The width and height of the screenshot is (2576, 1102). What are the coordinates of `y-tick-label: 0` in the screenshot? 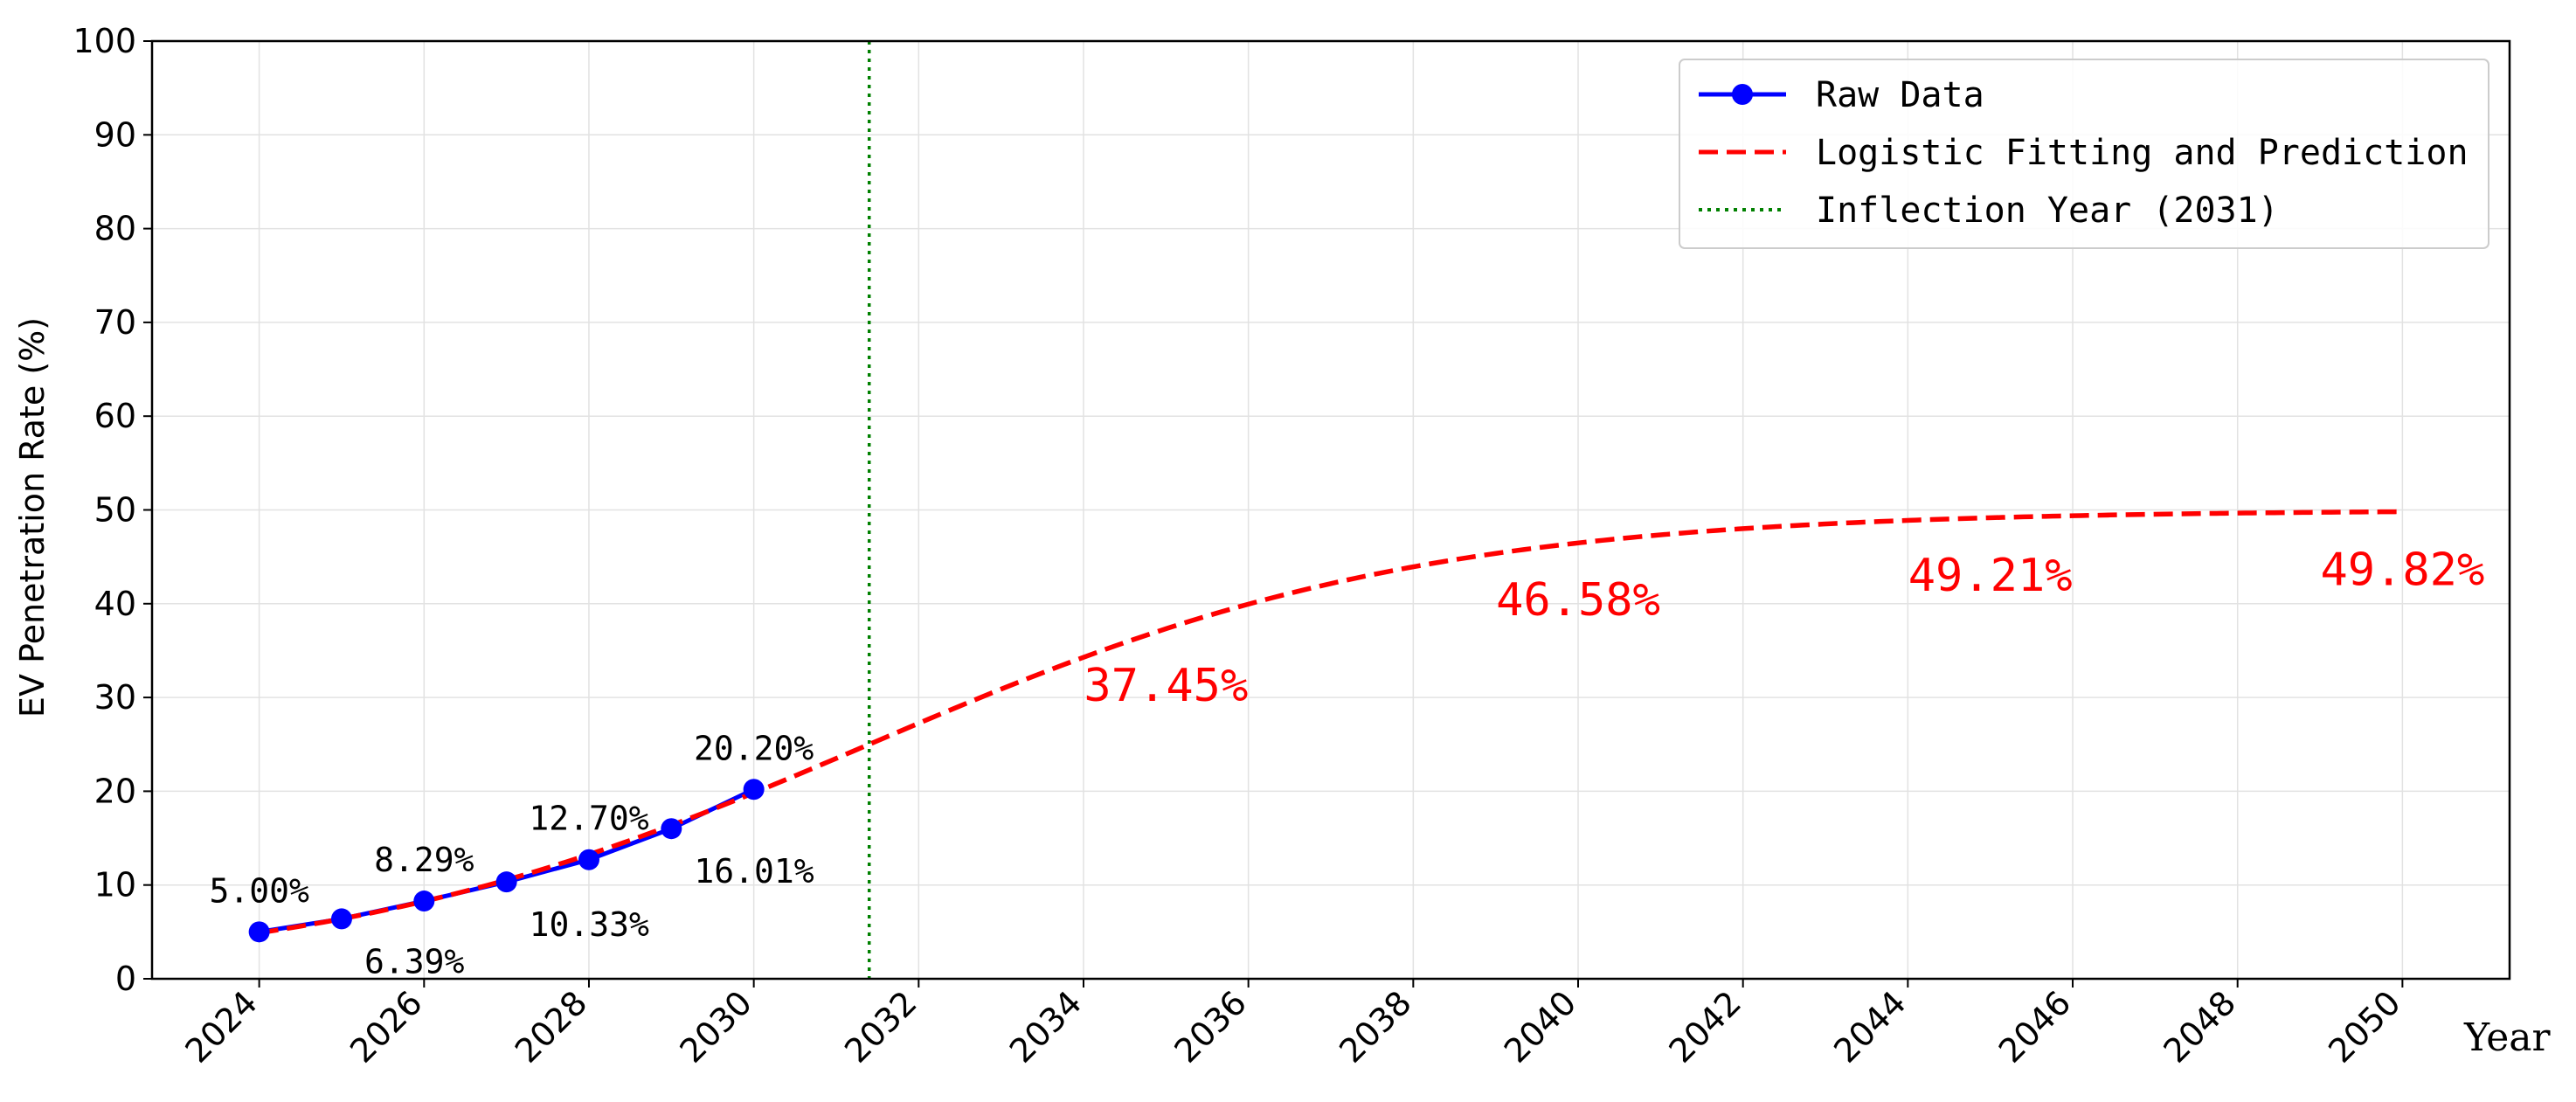 It's located at (125, 979).